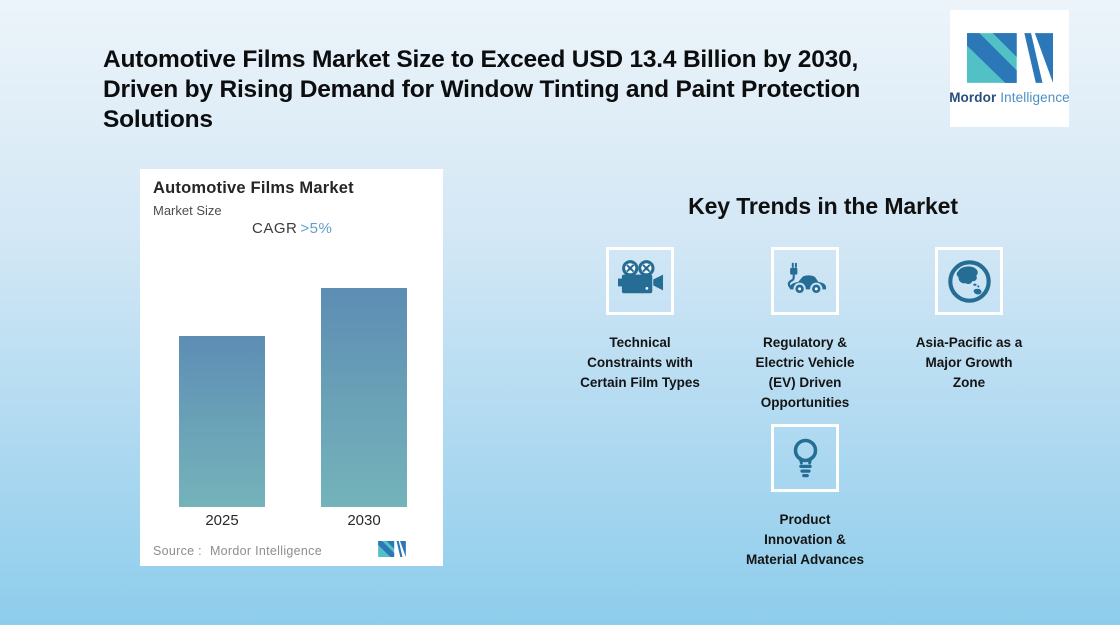 This screenshot has width=1120, height=625. I want to click on trend-item-asia-pacific-growth: Asia-Pacific as a Major Growth Zone, so click(969, 320).